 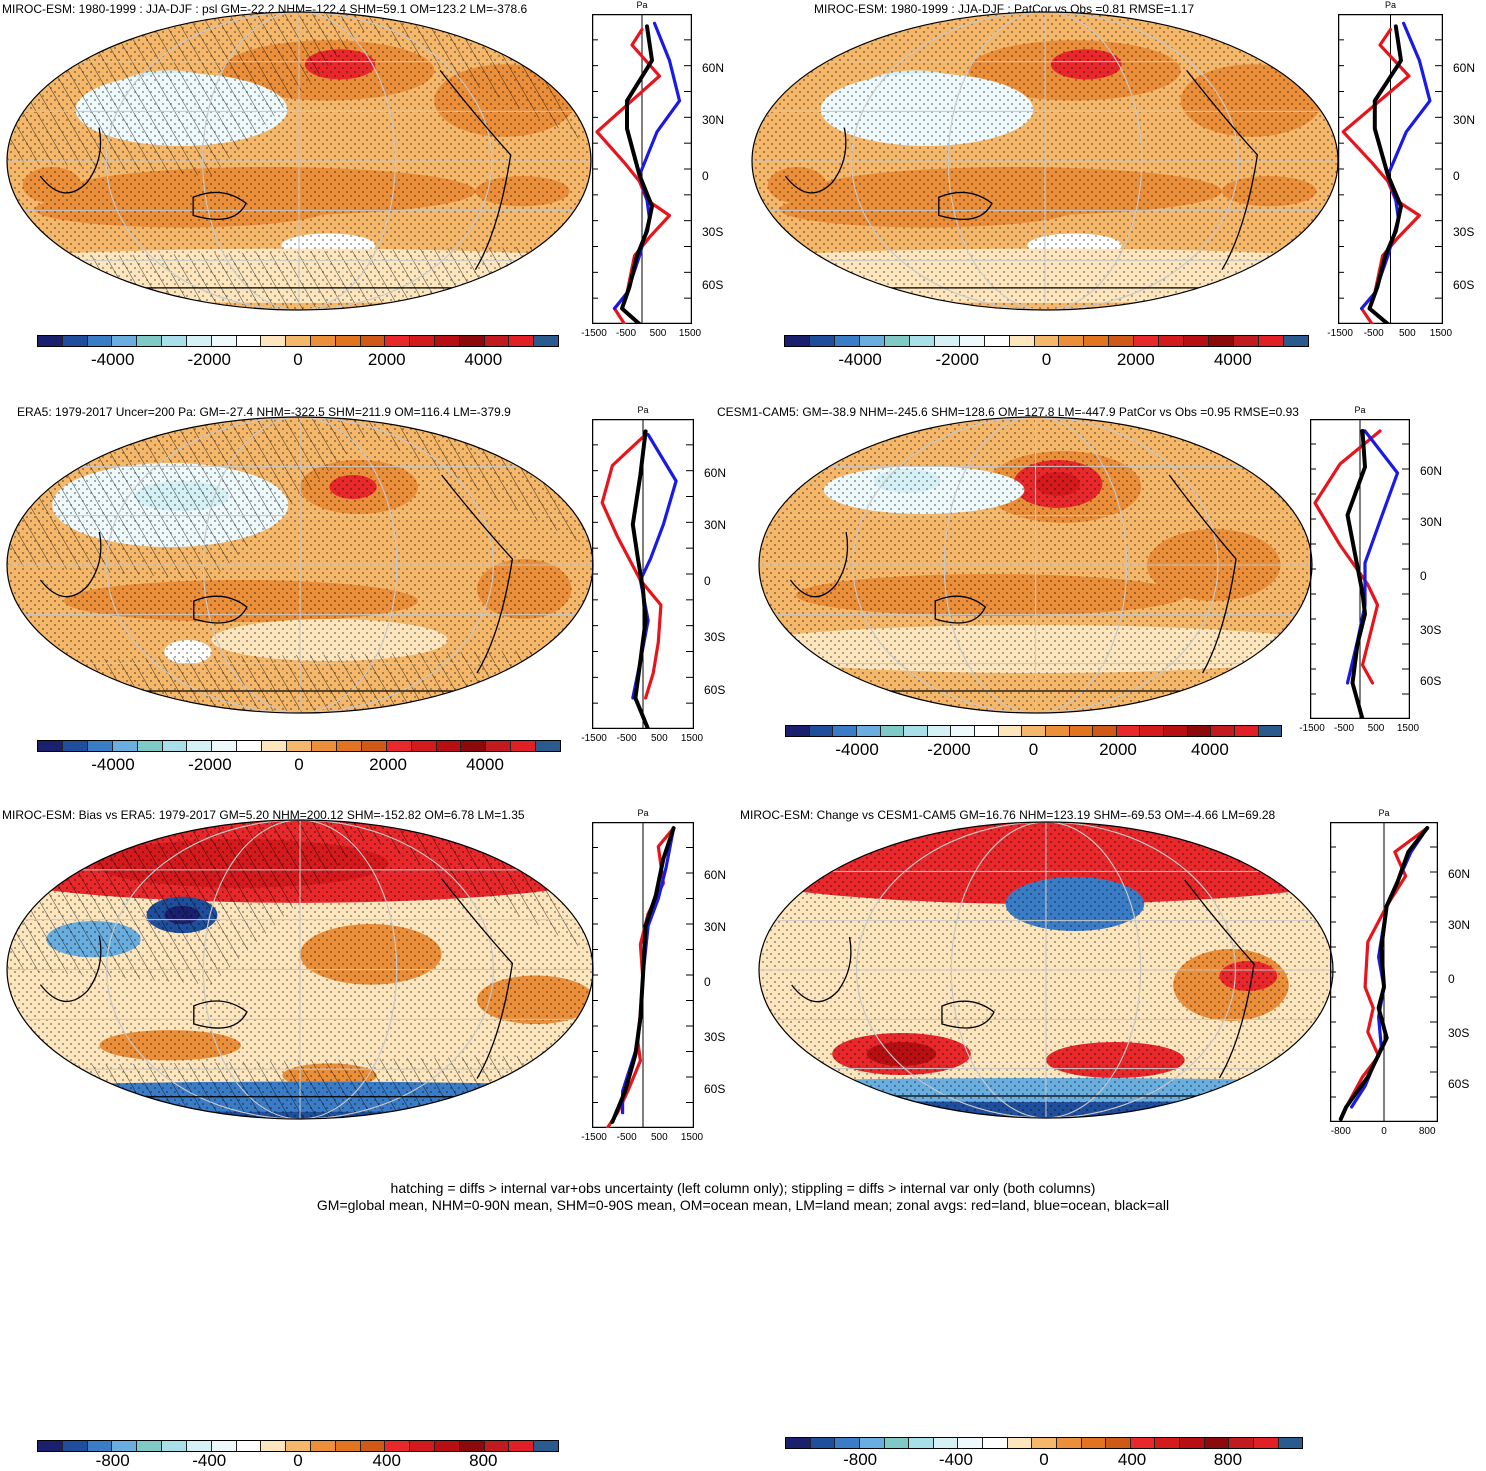 What do you see at coordinates (1341, 1131) in the screenshot?
I see `zonal-x-tick-label: -800` at bounding box center [1341, 1131].